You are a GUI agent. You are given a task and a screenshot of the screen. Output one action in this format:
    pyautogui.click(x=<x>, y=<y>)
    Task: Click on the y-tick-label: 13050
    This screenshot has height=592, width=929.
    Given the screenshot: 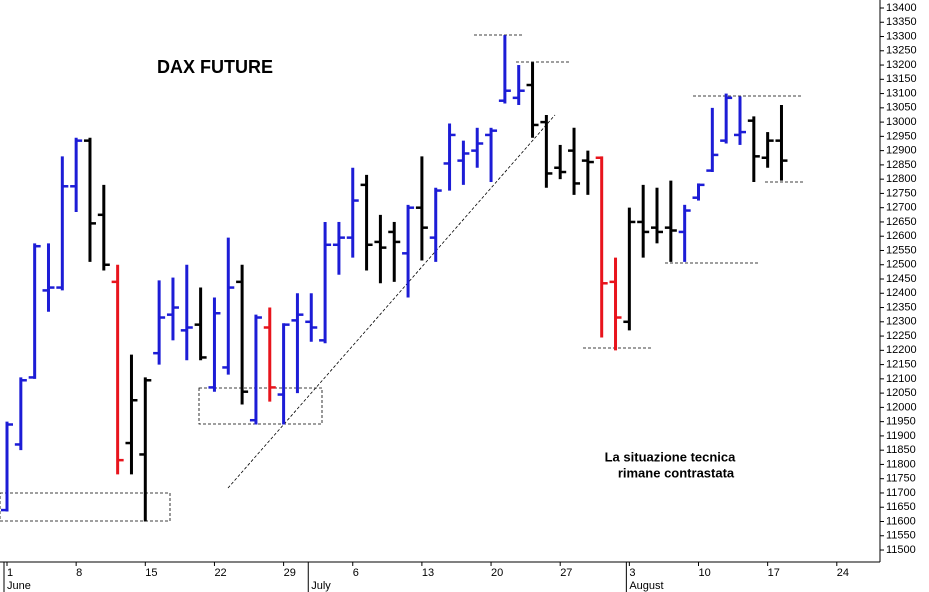 What is the action you would take?
    pyautogui.click(x=901, y=108)
    